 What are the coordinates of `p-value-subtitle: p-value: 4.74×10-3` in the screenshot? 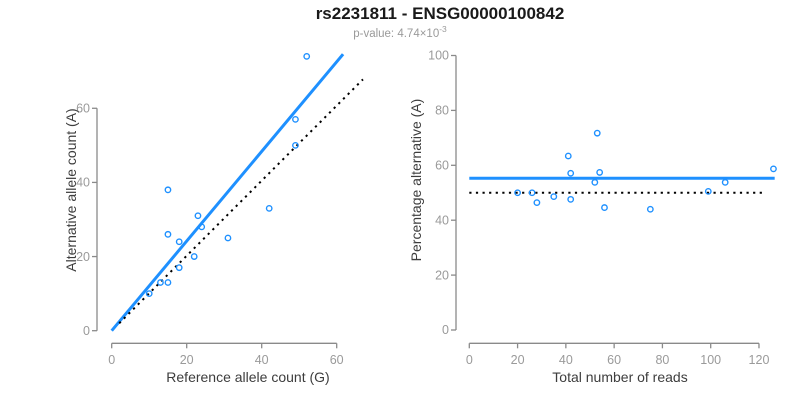 It's located at (400, 32).